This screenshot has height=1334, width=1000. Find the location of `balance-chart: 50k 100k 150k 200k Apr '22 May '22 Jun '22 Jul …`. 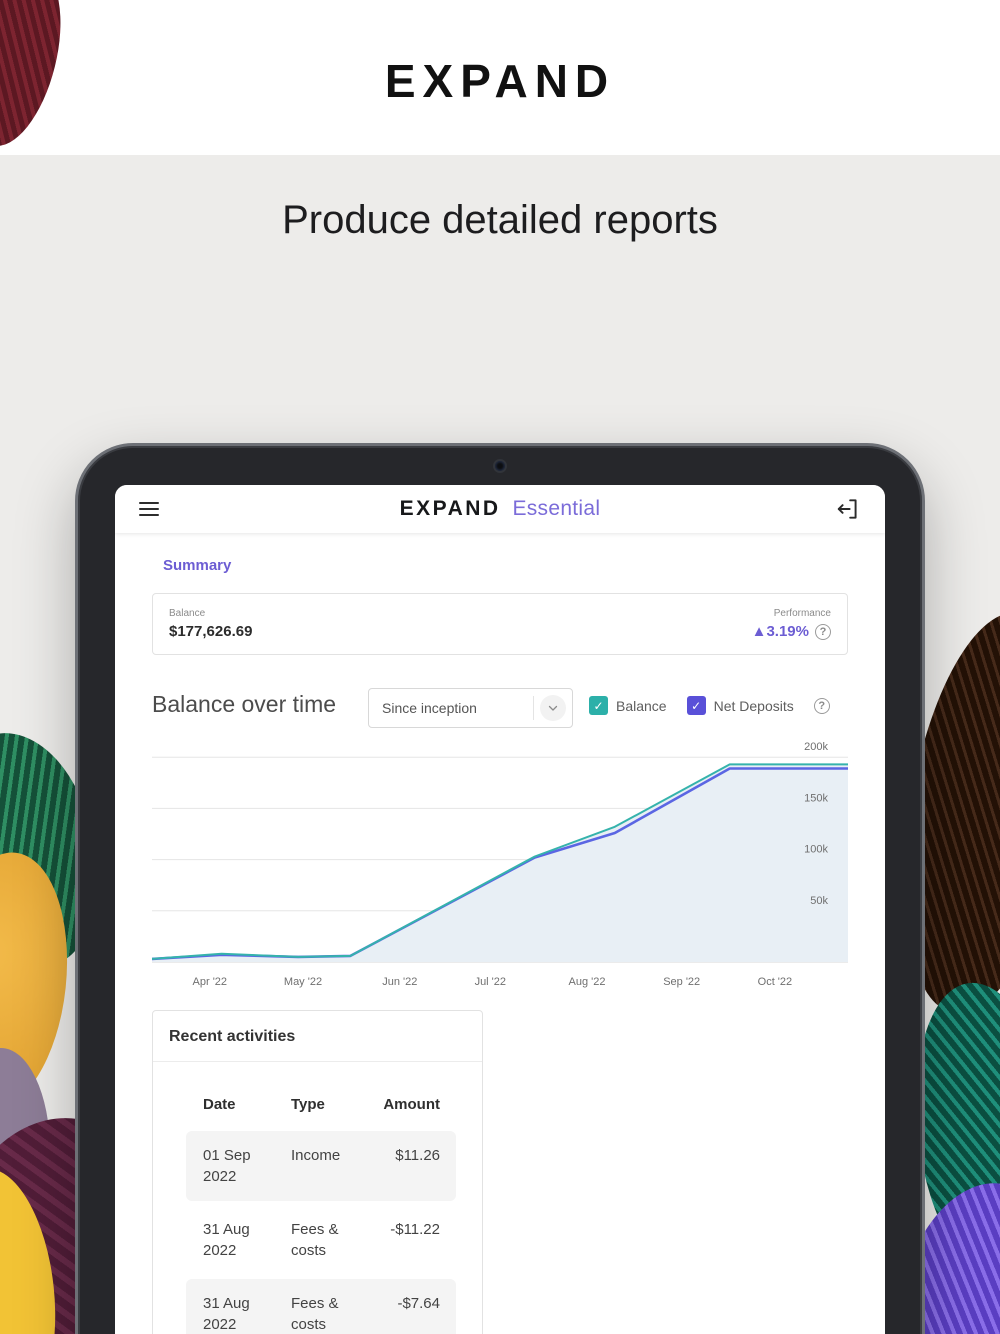

balance-chart: 50k 100k 150k 200k Apr '22 May '22 Jun '22 Jul … is located at coordinates (500, 864).